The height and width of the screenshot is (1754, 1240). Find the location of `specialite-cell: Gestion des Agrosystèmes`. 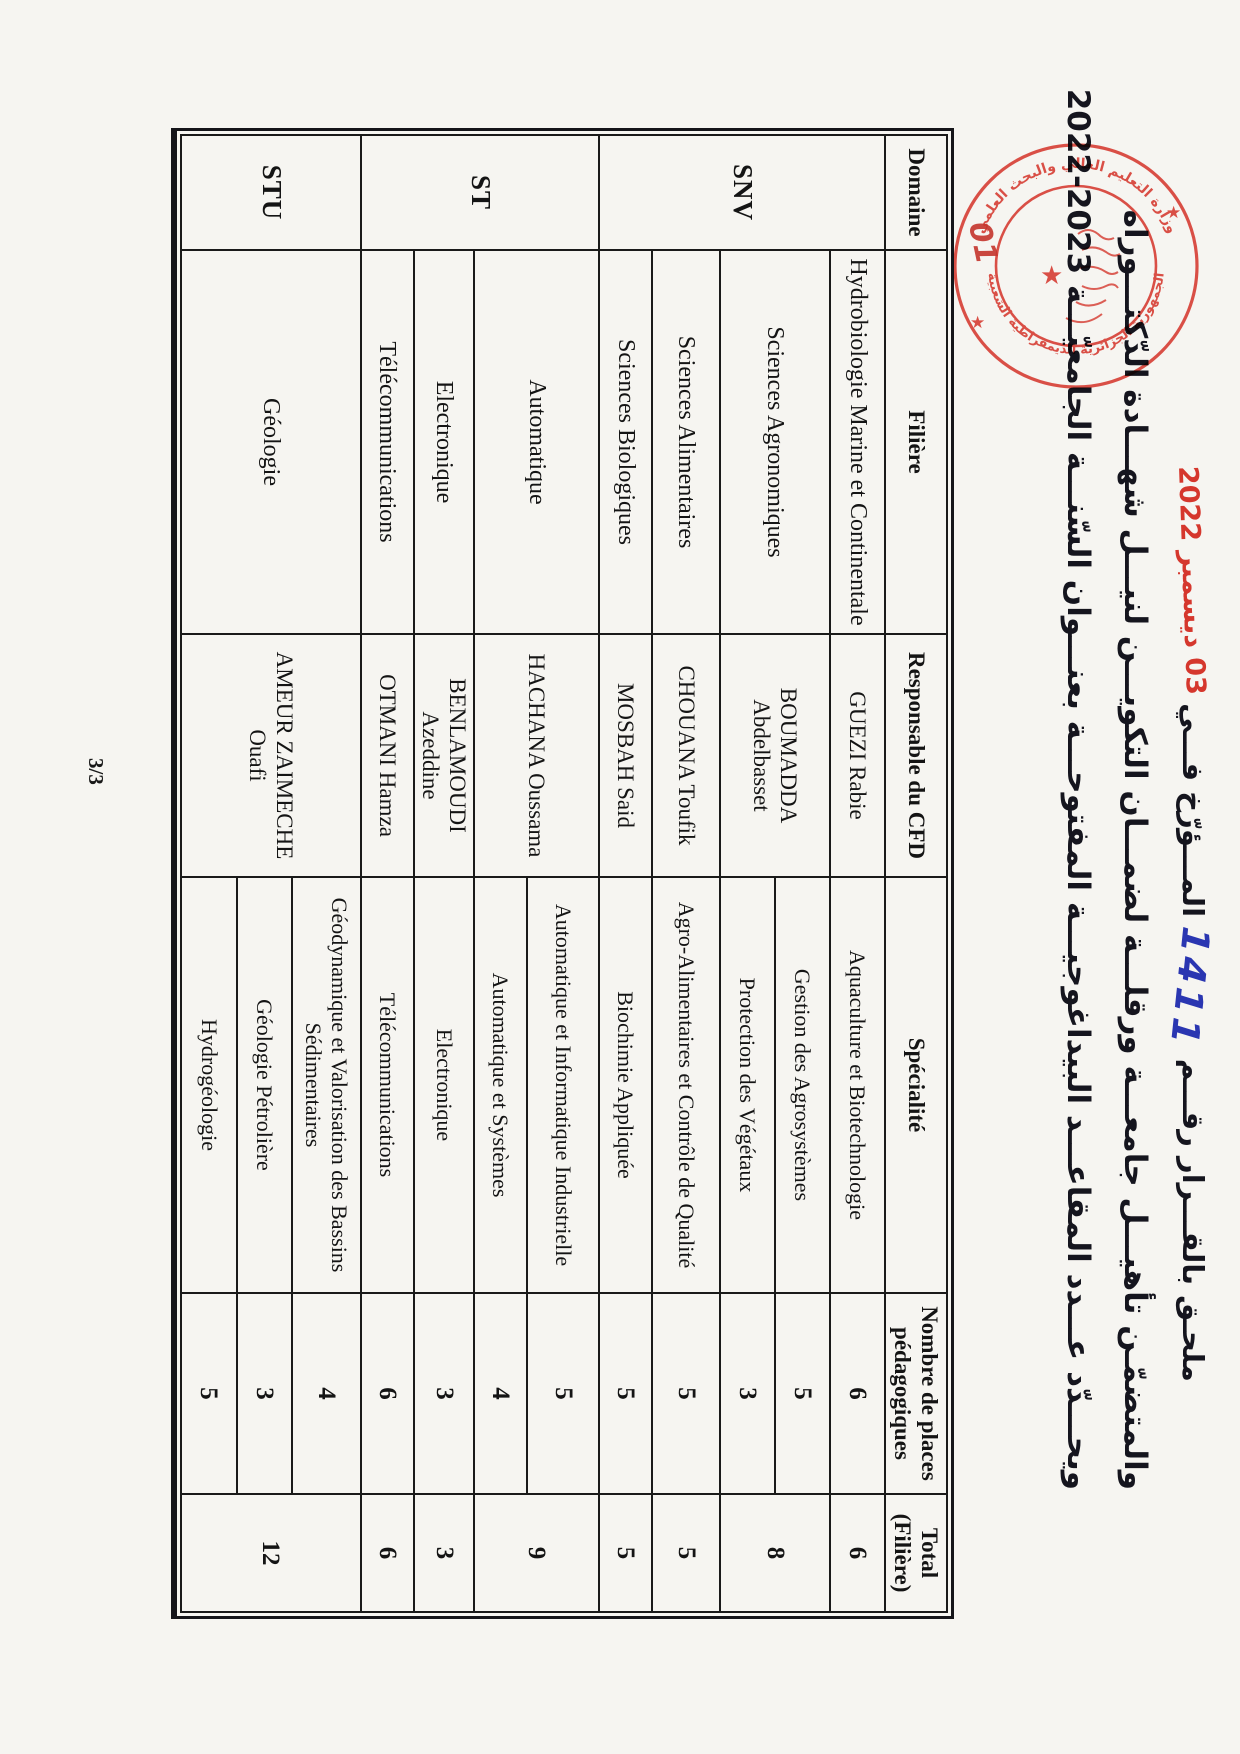

specialite-cell: Gestion des Agrosystèmes is located at coordinates (802, 1085).